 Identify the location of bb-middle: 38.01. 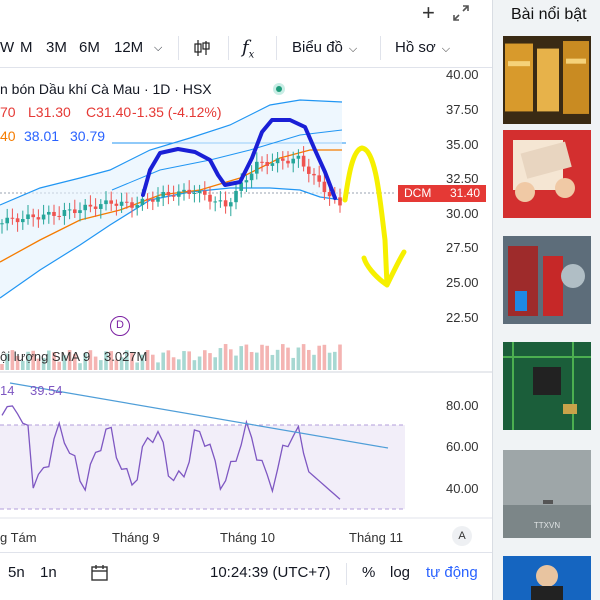
(42, 136).